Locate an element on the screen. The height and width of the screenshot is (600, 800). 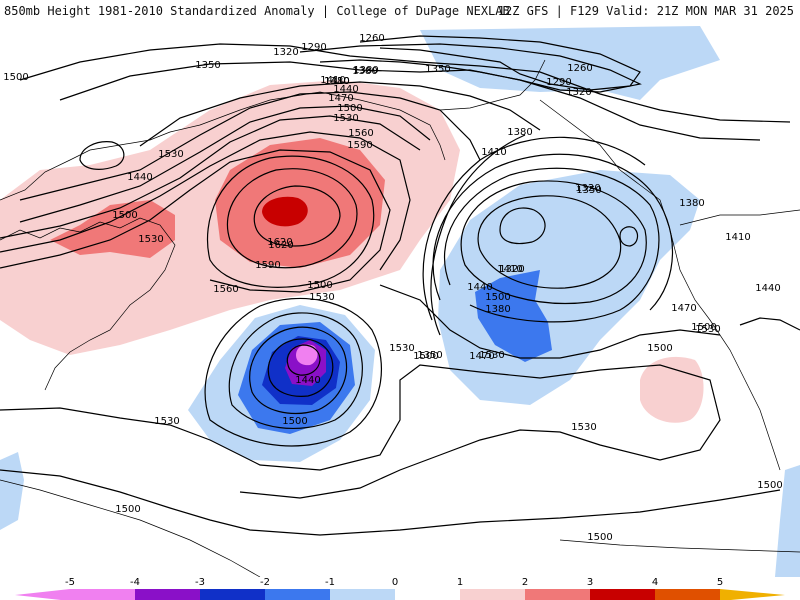
contour-1440-west is located at coordinates (225, 164).